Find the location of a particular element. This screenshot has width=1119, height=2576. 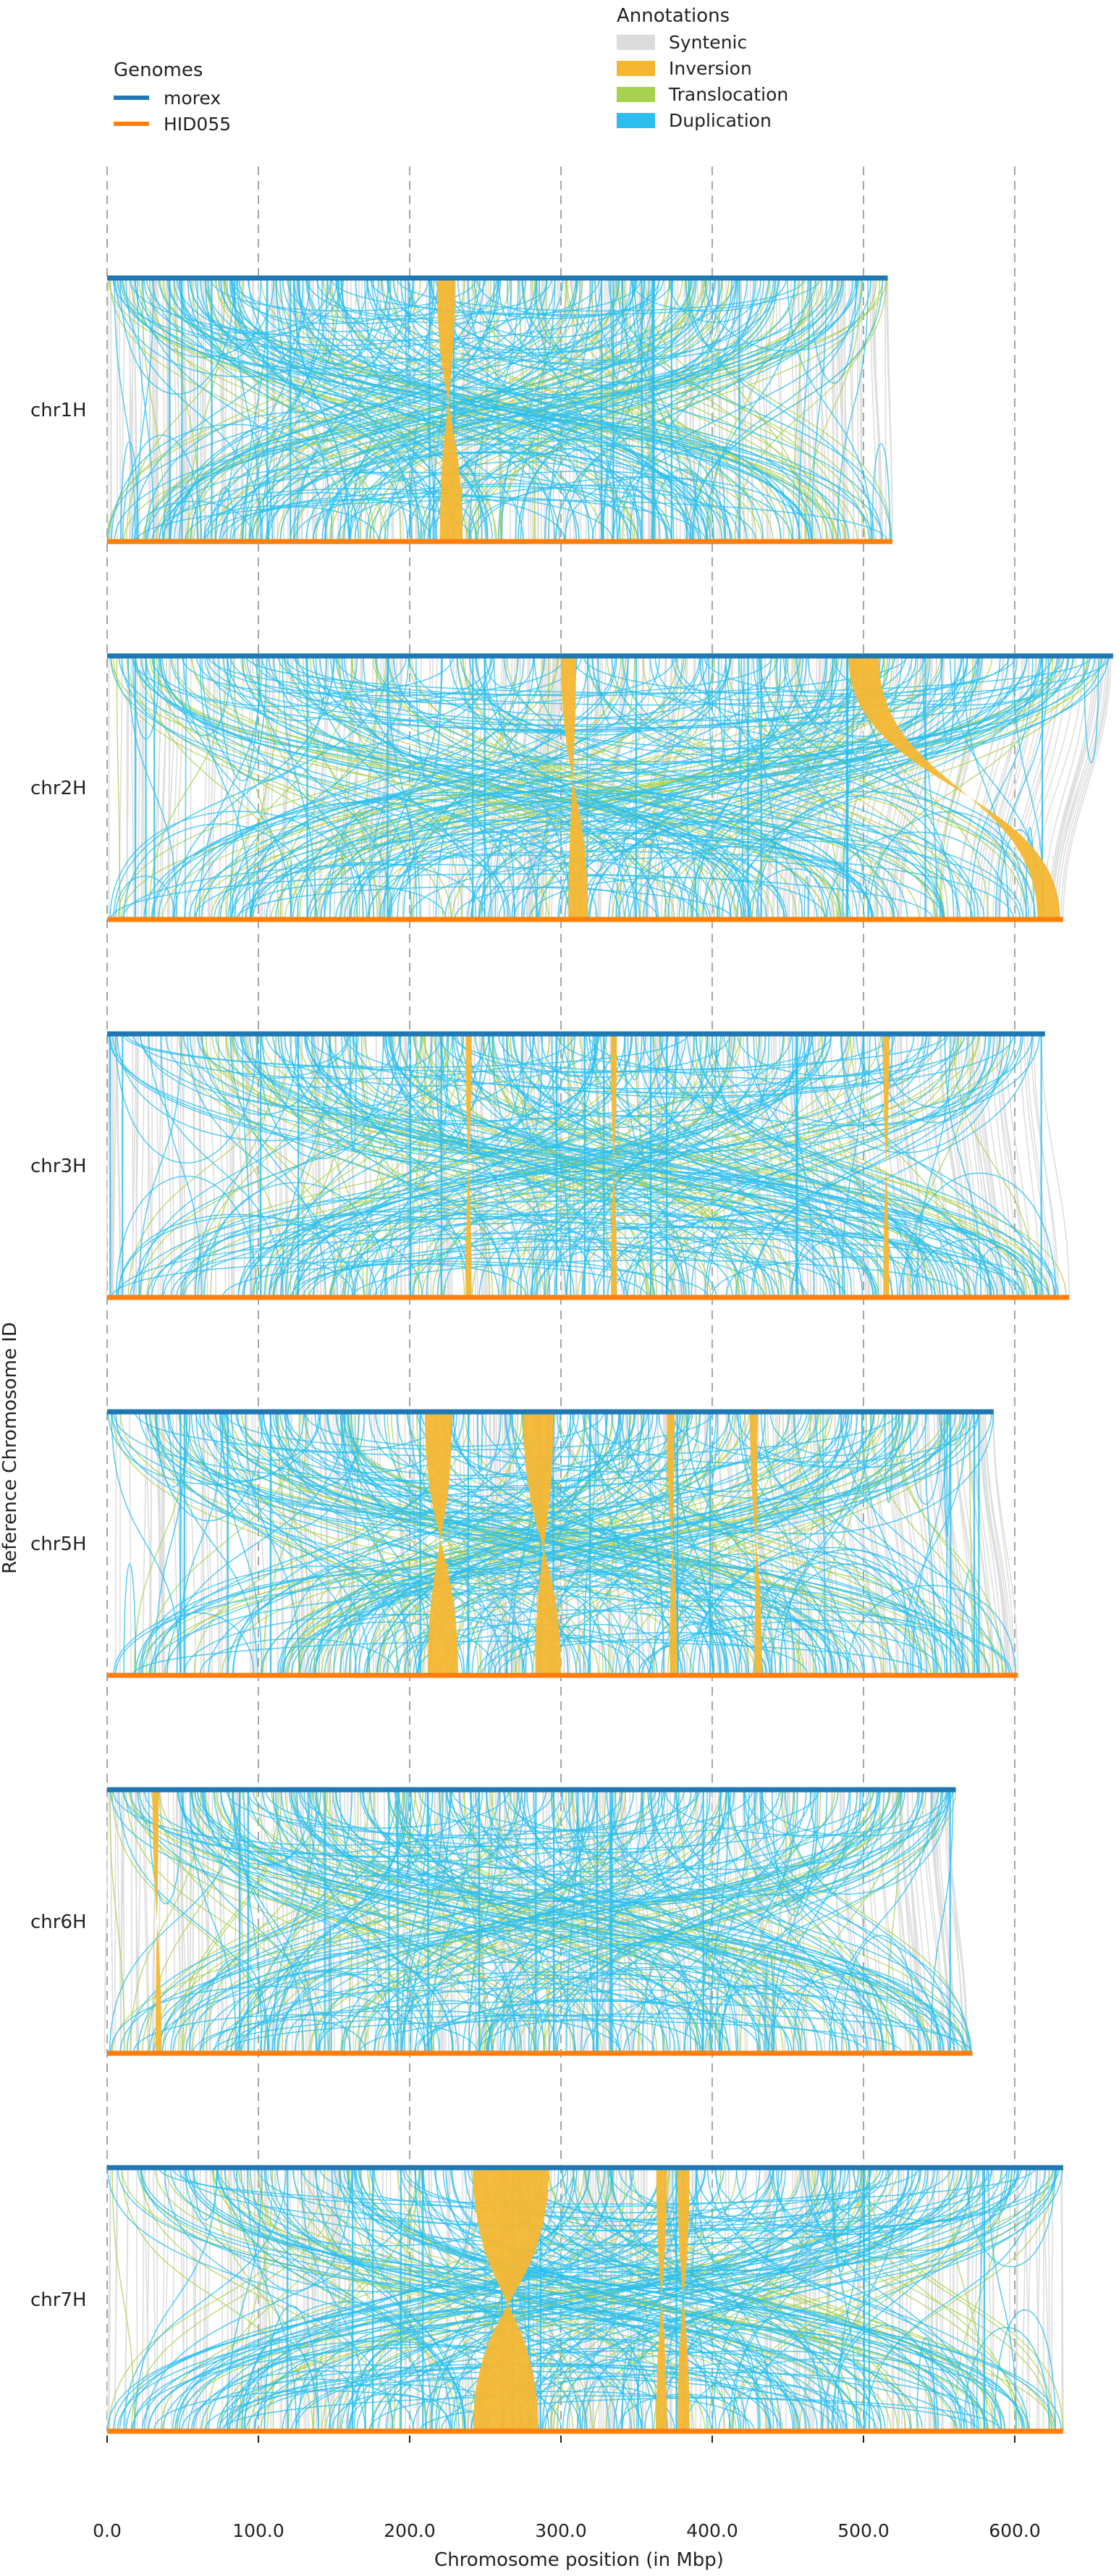

genomes-legend: Genomes morex HID055 is located at coordinates (172, 97).